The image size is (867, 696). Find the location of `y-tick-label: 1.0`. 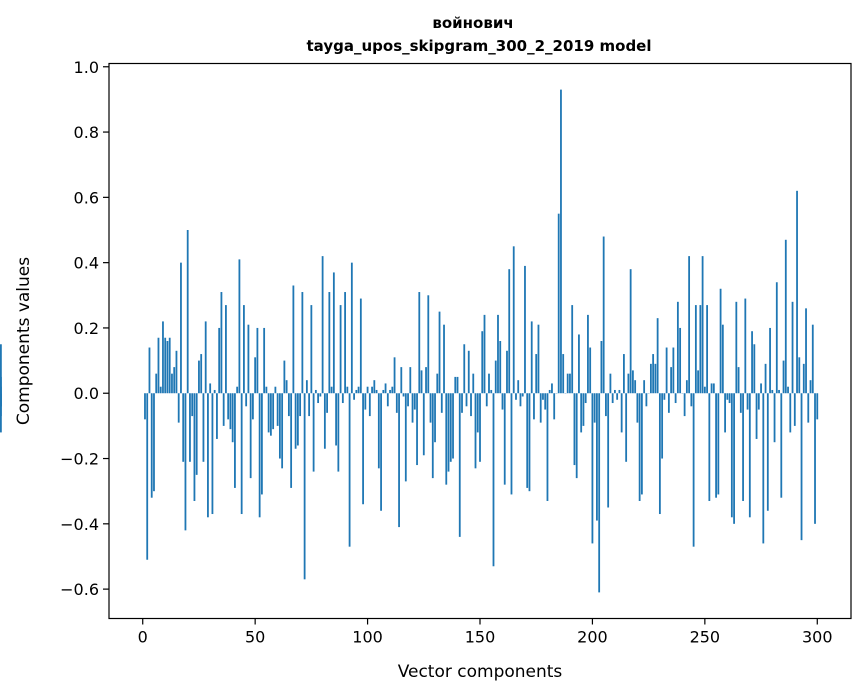

y-tick-label: 1.0 is located at coordinates (86, 67).